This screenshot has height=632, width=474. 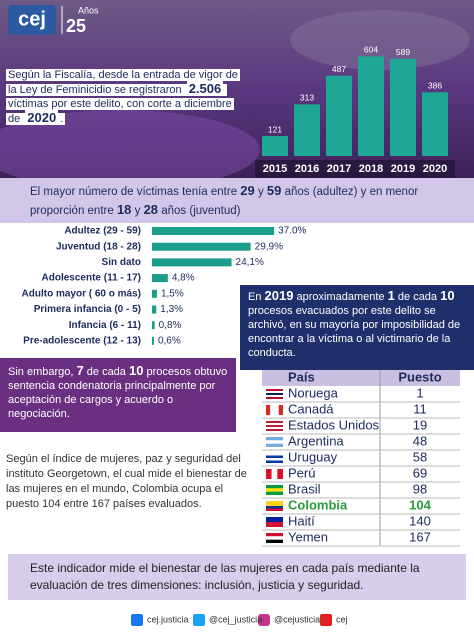 What do you see at coordinates (168, 619) in the screenshot?
I see `footer-facebook: cej.justicia` at bounding box center [168, 619].